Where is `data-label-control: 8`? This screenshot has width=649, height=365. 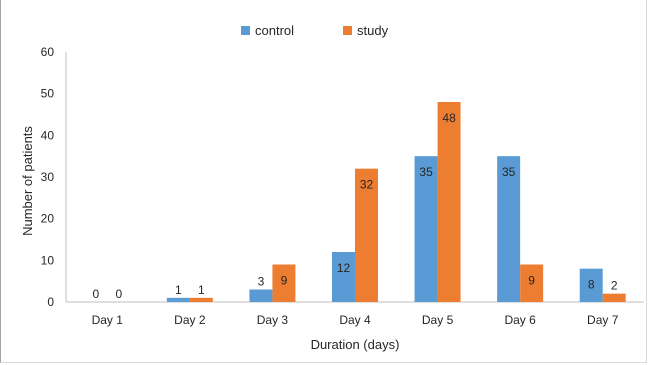 data-label-control: 8 is located at coordinates (591, 285).